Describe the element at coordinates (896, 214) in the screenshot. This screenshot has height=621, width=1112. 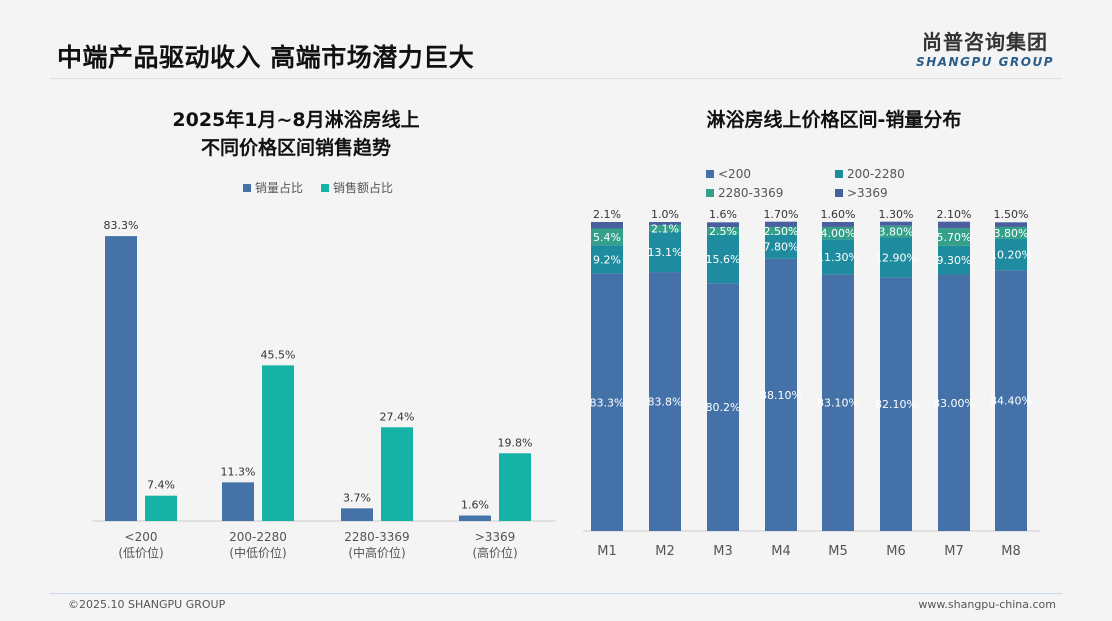
I see `data-label: 1.30%` at that location.